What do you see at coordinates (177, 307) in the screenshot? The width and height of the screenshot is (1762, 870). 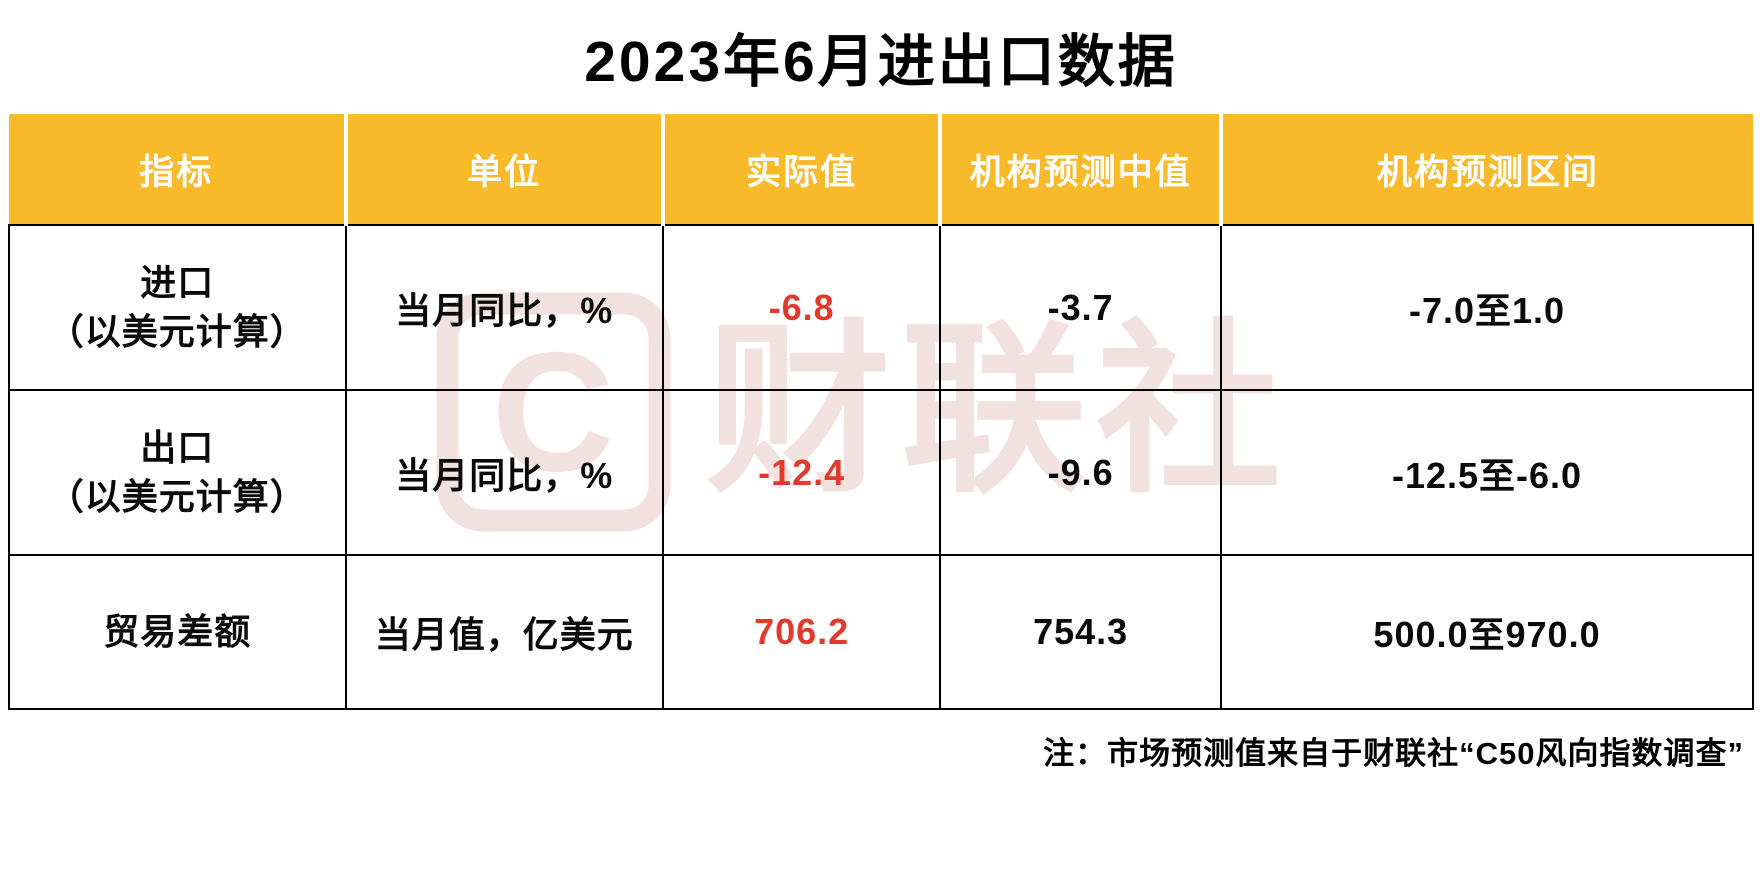 I see `indicator-cell: 进口 （以美元计算）` at bounding box center [177, 307].